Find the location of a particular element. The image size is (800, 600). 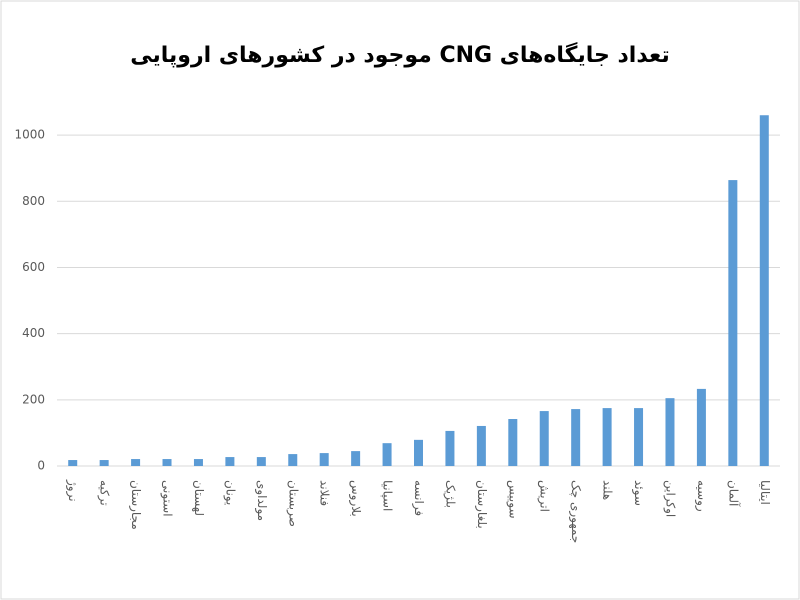

x-tick-label: نروژ is located at coordinates (72, 490).